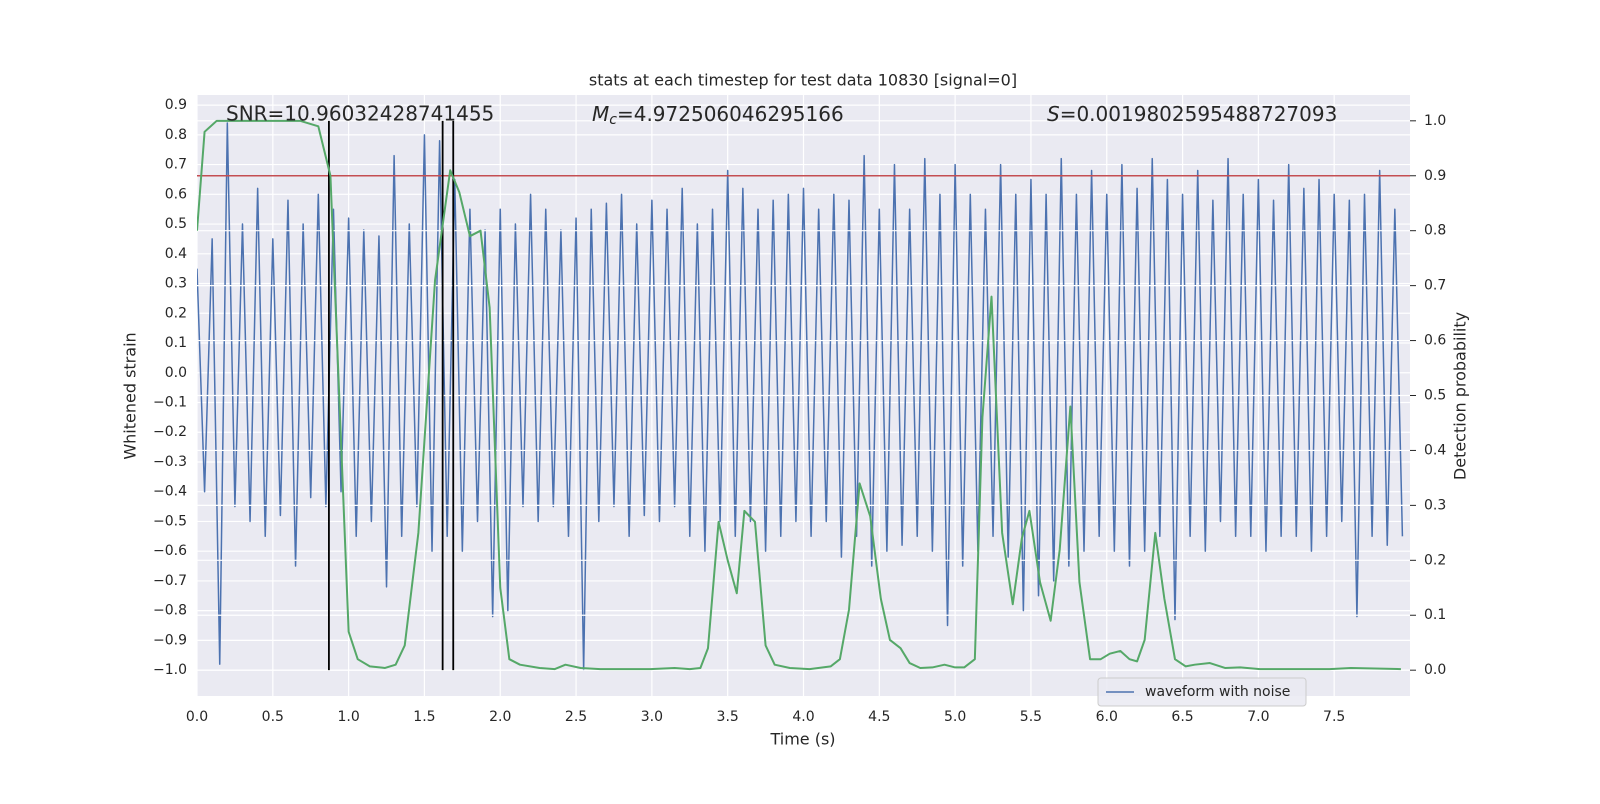 This screenshot has width=1600, height=804. Describe the element at coordinates (176, 165) in the screenshot. I see `y-tick-label: 0.7` at that location.